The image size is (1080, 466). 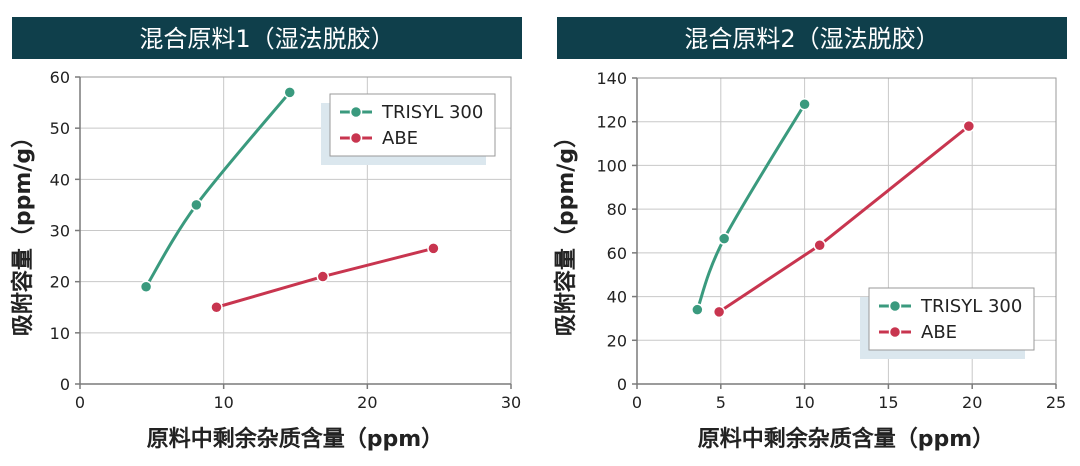 I want to click on chart-1-x-tick-label: 30, so click(x=511, y=402).